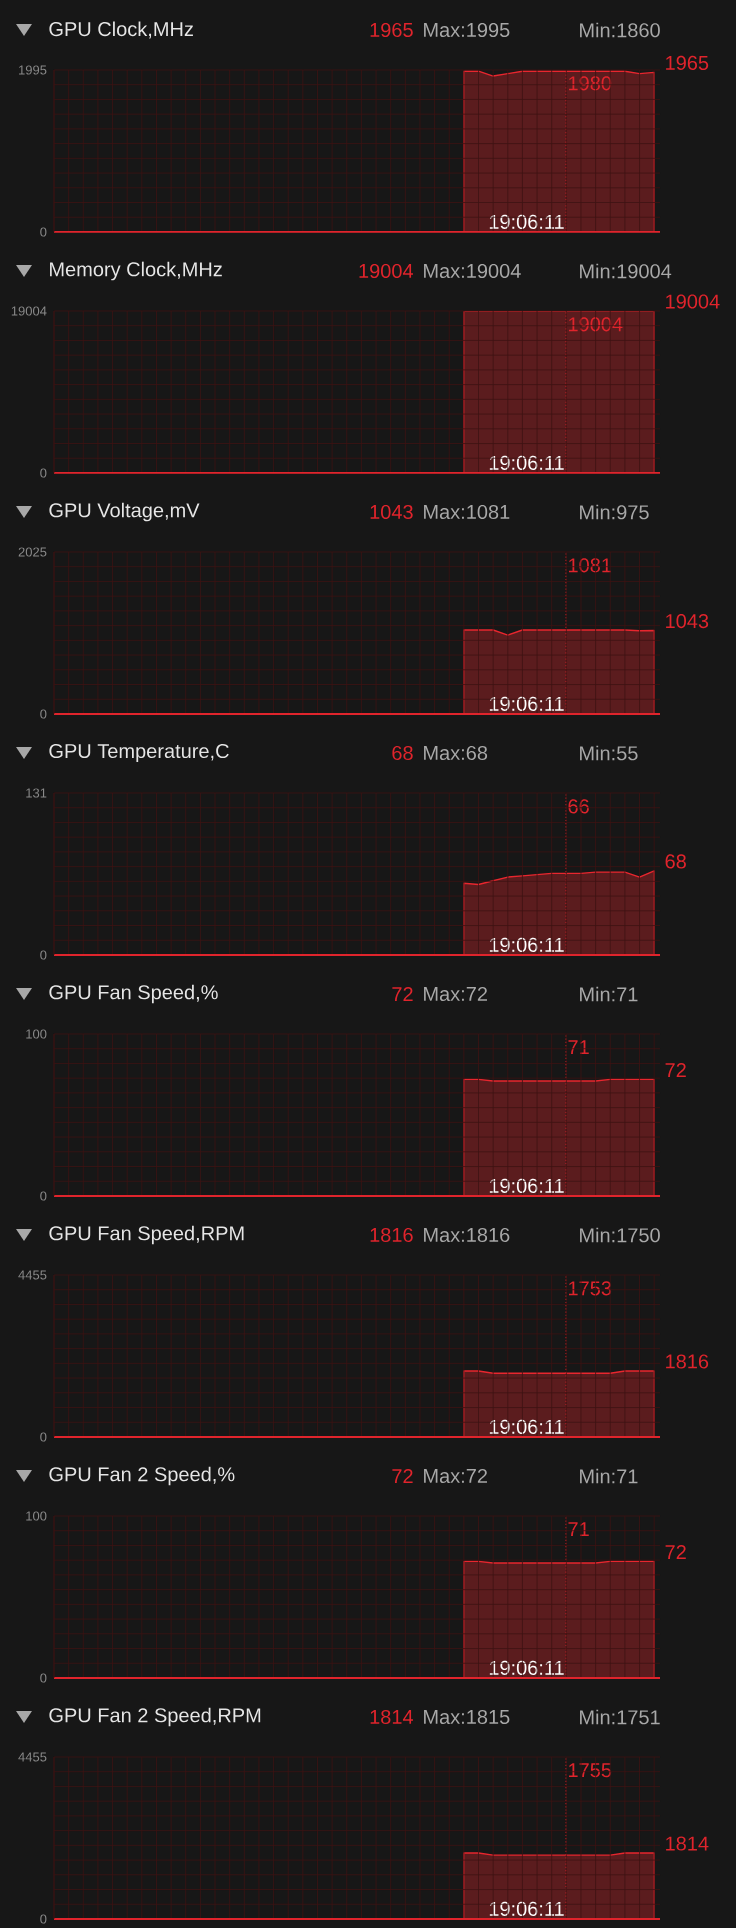  I want to click on chart-title: GPU Temperature,C, so click(139, 753).